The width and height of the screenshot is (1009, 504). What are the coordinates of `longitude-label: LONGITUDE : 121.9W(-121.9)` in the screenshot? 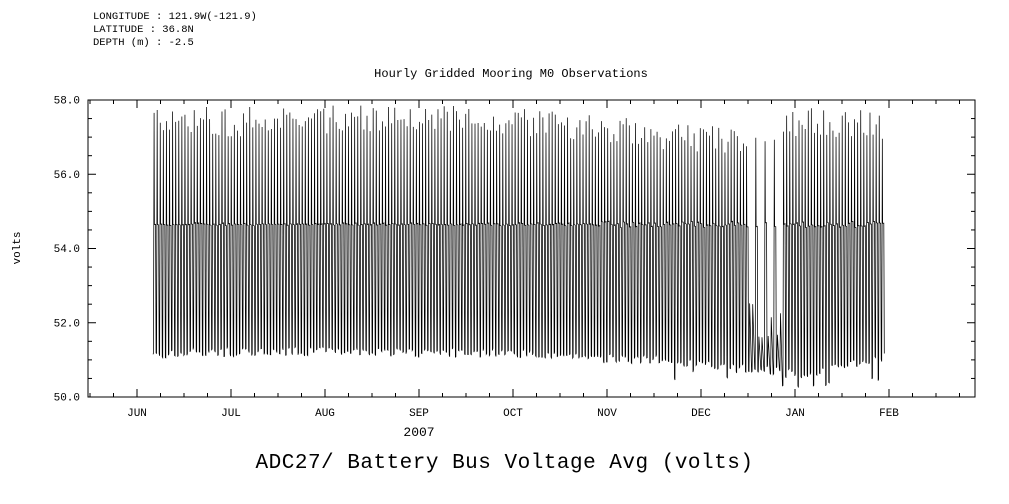 It's located at (175, 17).